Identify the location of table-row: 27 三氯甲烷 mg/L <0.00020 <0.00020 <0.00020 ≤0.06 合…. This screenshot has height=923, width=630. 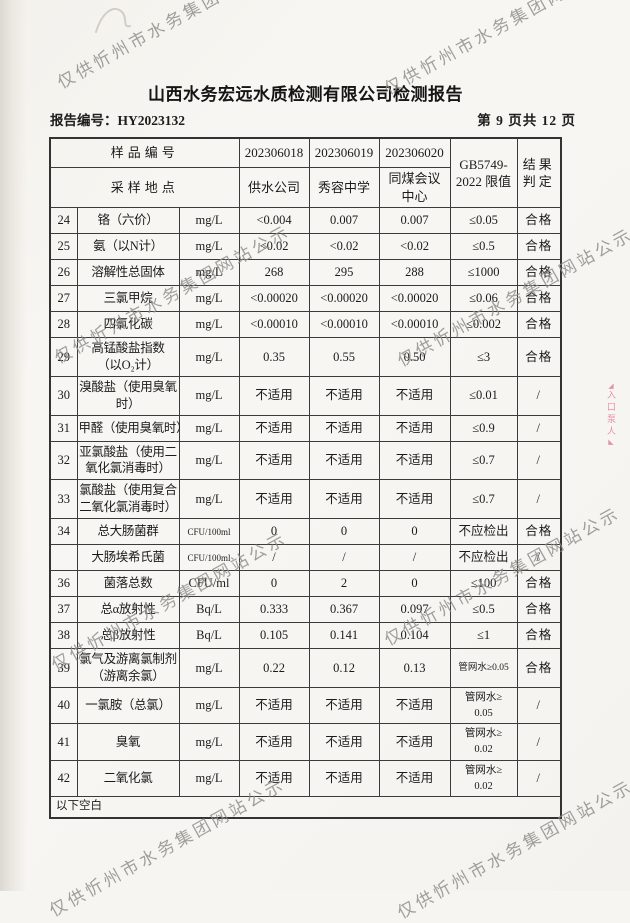
(305, 299).